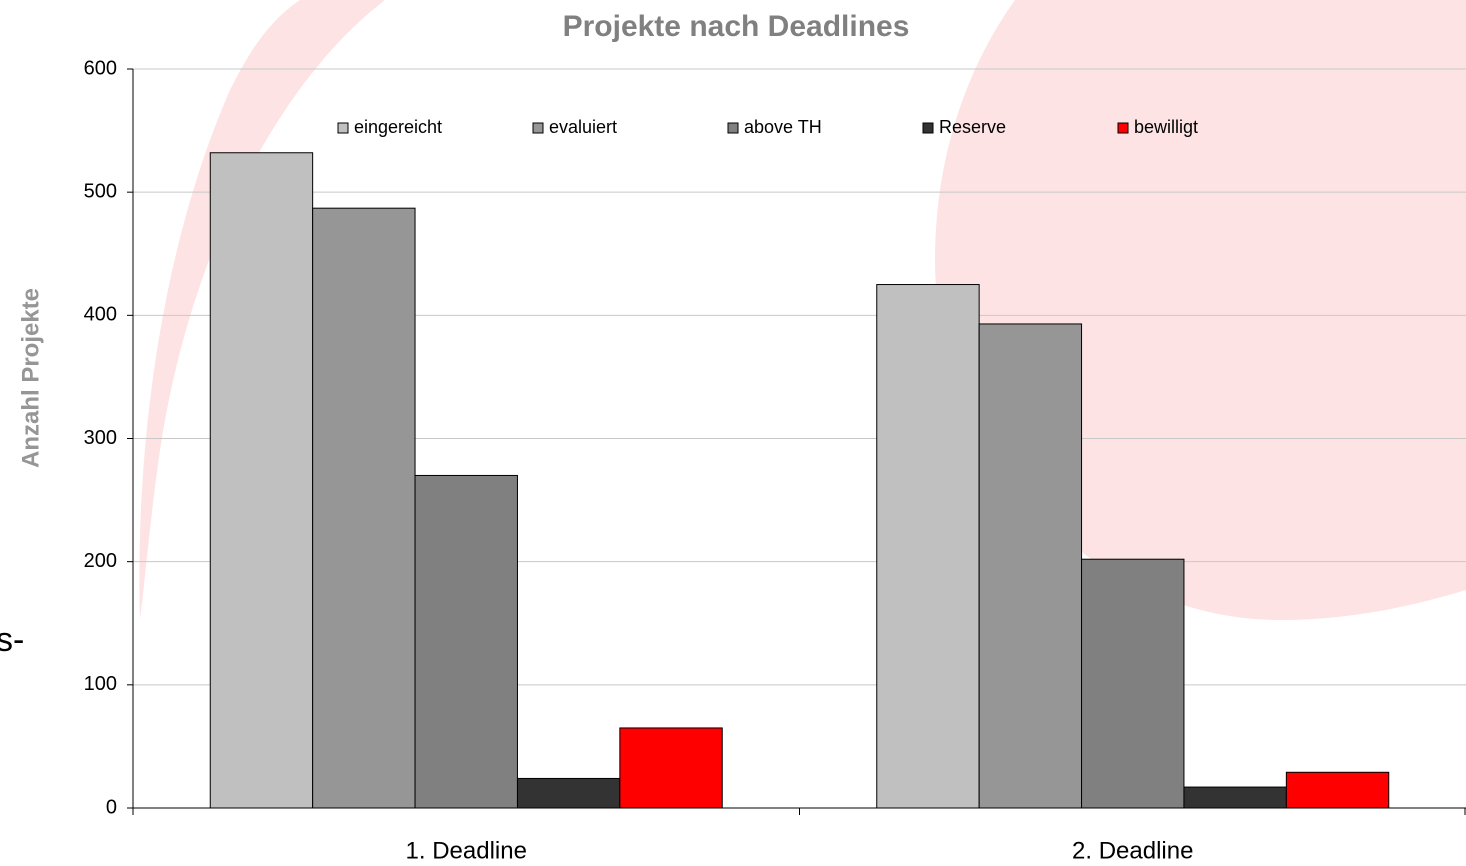  What do you see at coordinates (100, 438) in the screenshot?
I see `y-tick-label: 300` at bounding box center [100, 438].